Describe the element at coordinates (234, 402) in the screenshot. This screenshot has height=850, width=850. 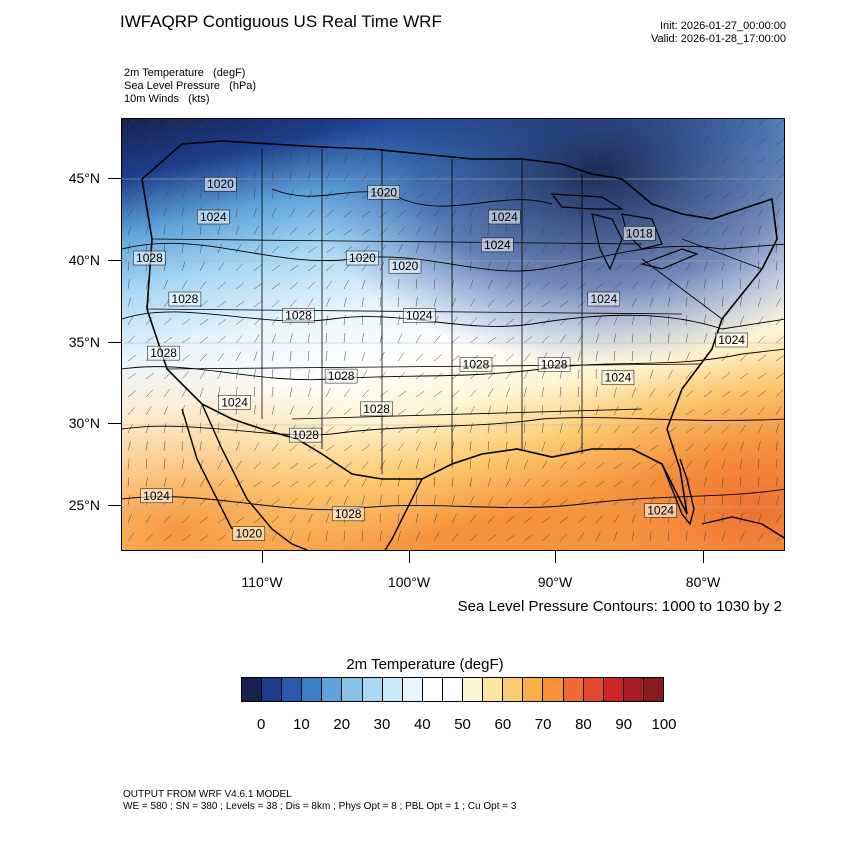
I see `isobar-label-text: 1024` at that location.